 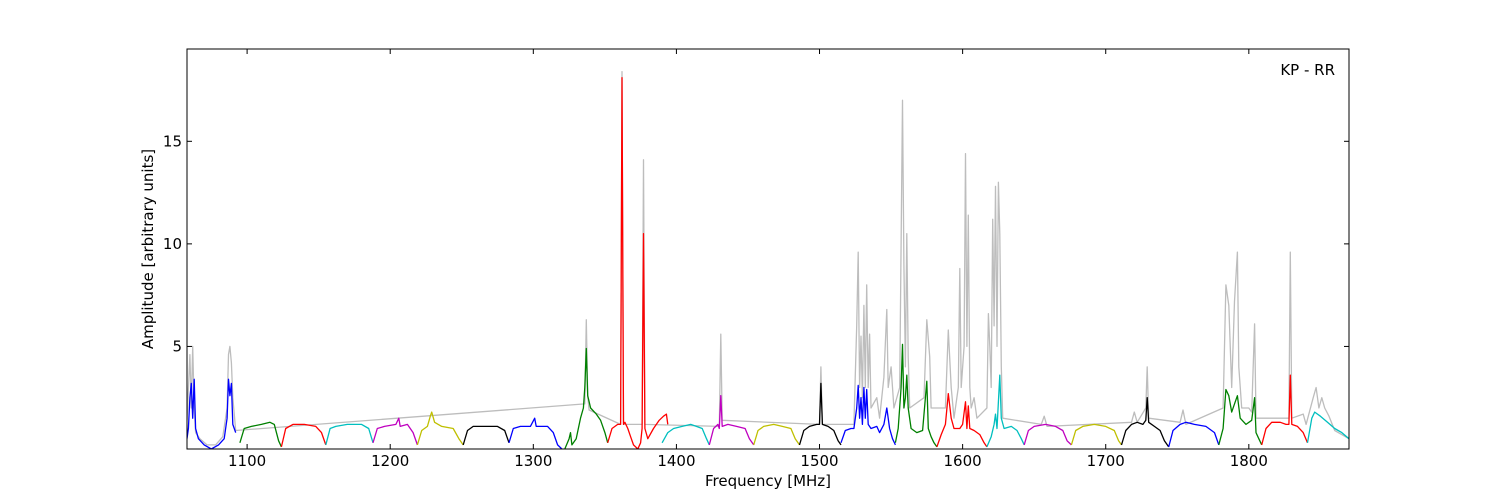 I want to click on y-tick-label: 15, so click(x=172, y=141).